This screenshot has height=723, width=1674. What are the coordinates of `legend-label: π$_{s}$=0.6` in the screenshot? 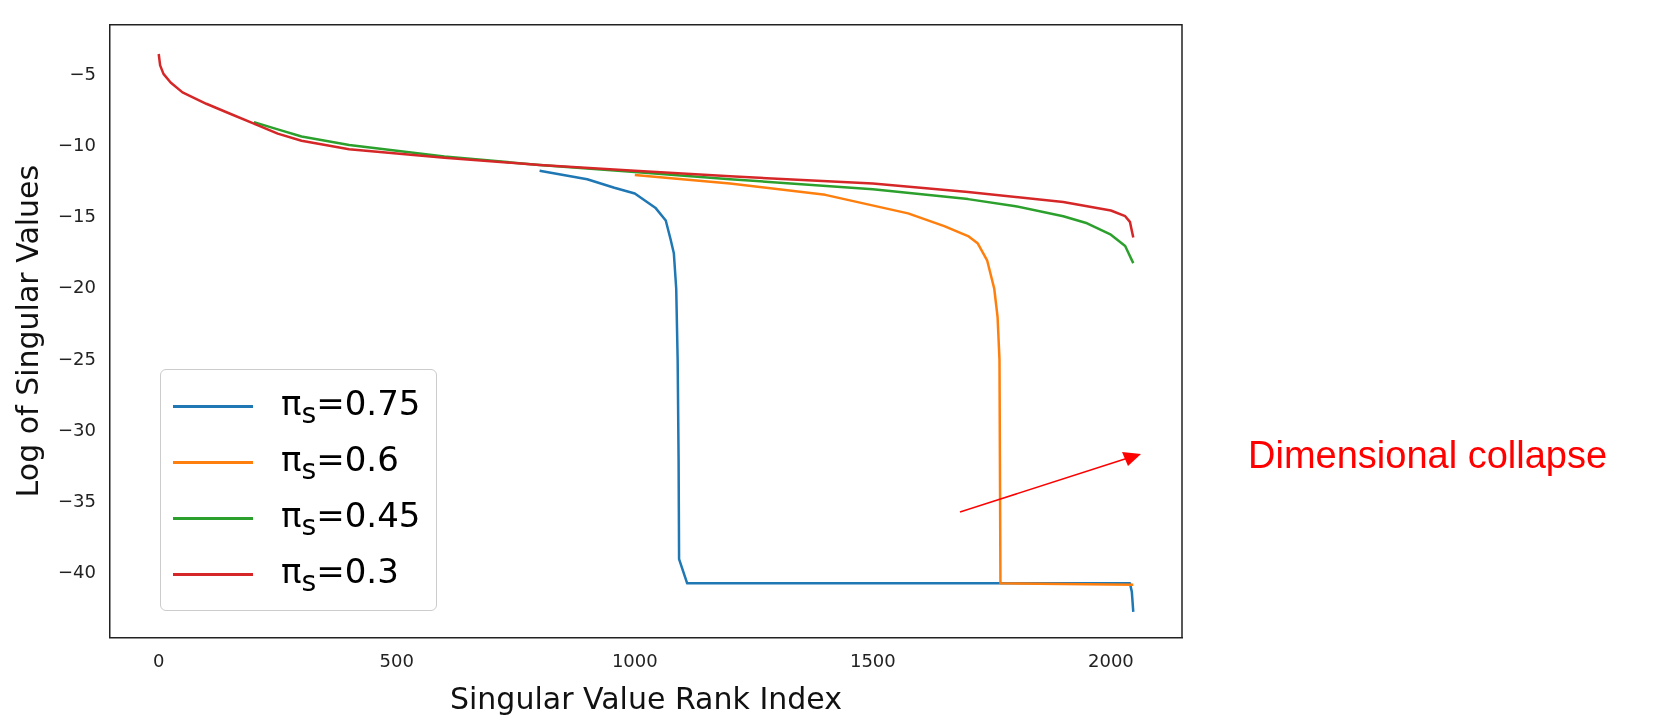 It's located at (340, 462).